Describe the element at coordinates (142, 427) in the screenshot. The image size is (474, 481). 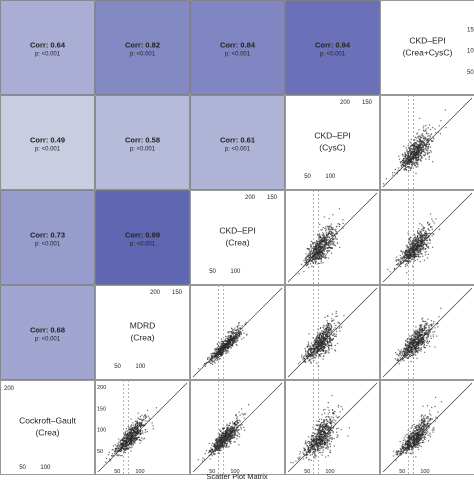
I see `scatter-points` at that location.